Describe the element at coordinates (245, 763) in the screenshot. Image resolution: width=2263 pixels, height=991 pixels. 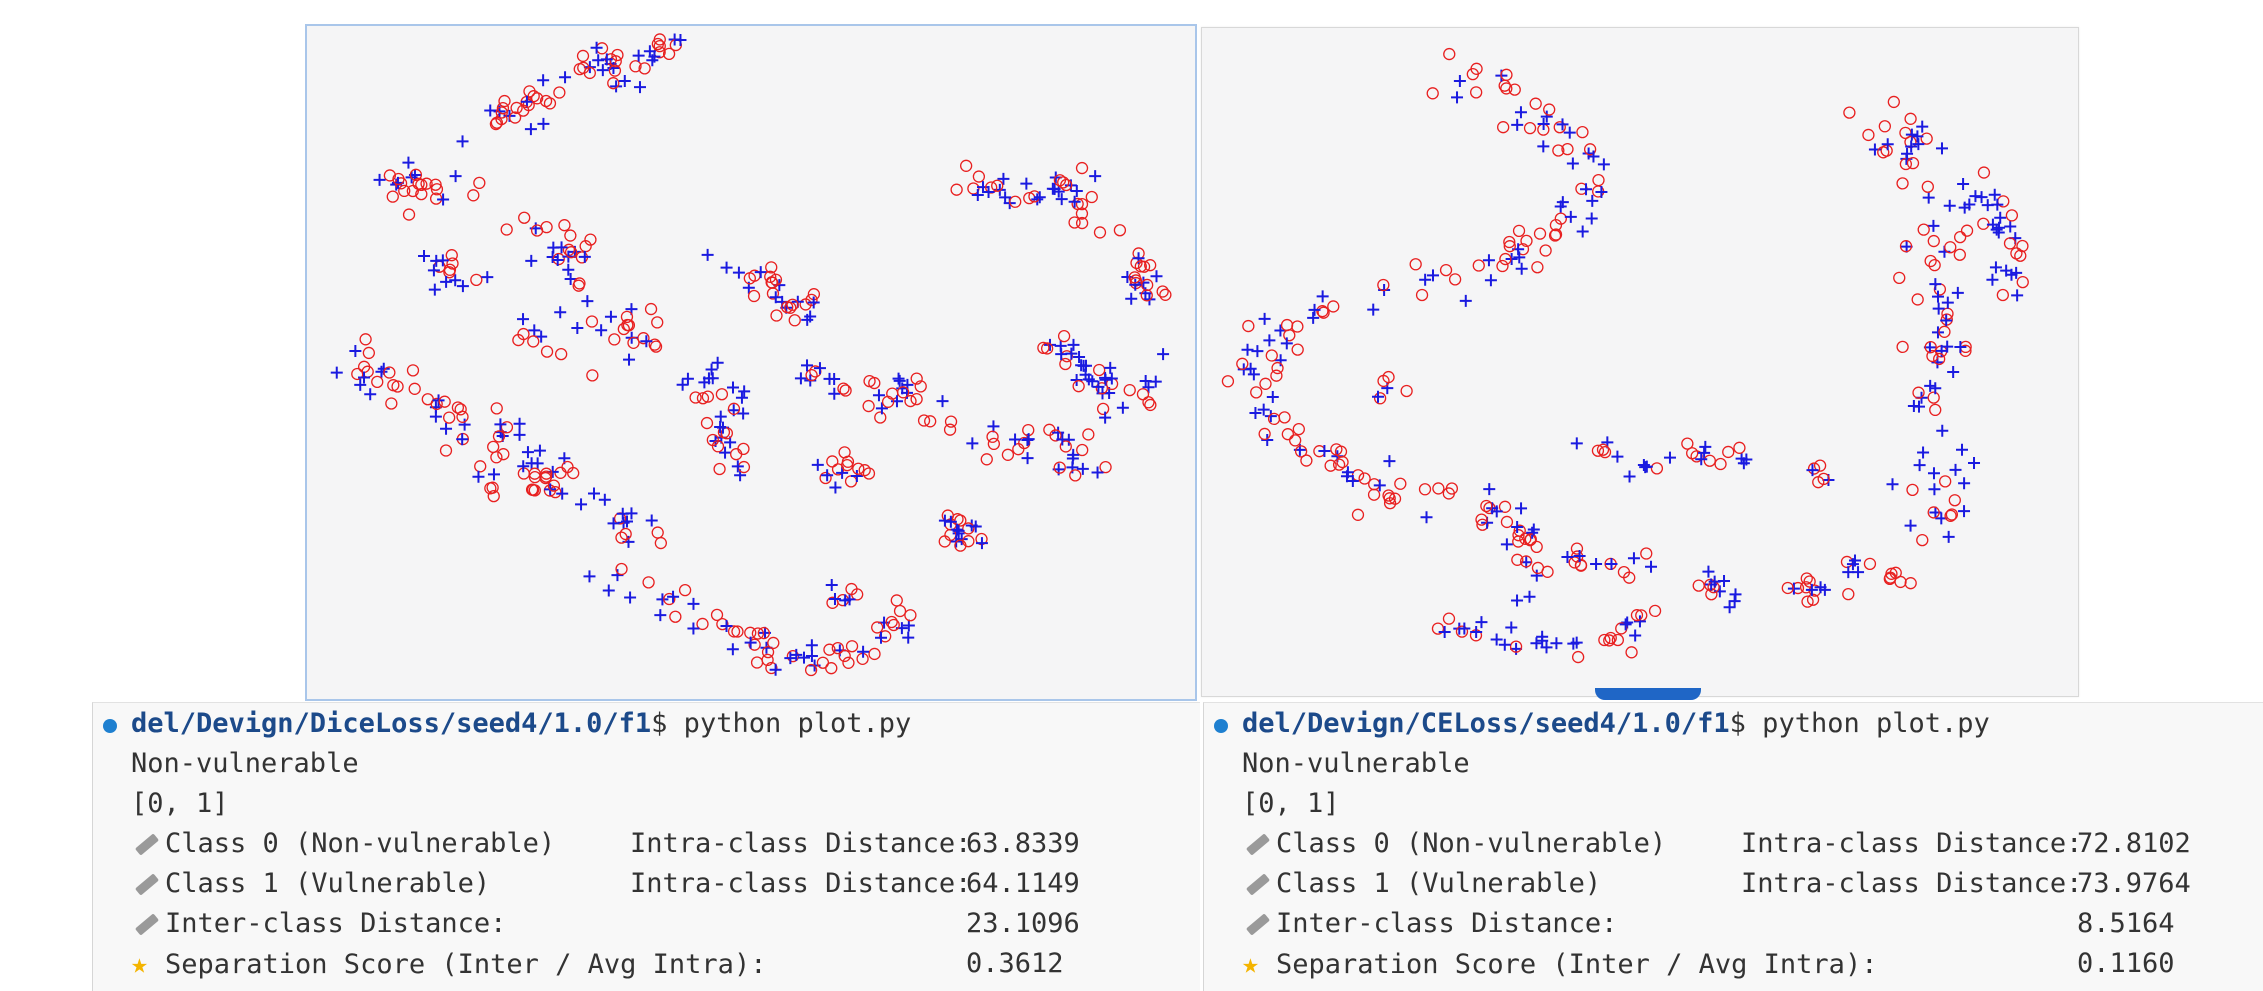
I see `output-line: Non-vulnerable` at that location.